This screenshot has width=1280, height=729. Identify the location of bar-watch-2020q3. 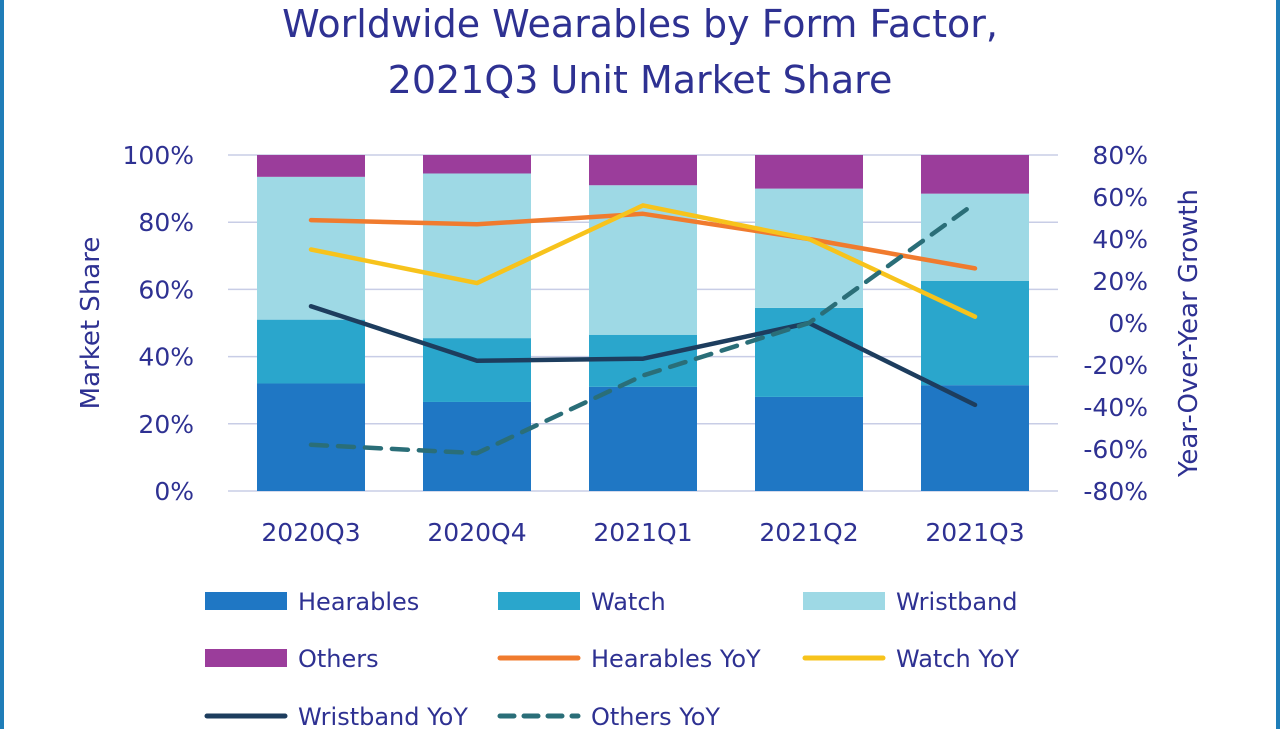
(311, 351).